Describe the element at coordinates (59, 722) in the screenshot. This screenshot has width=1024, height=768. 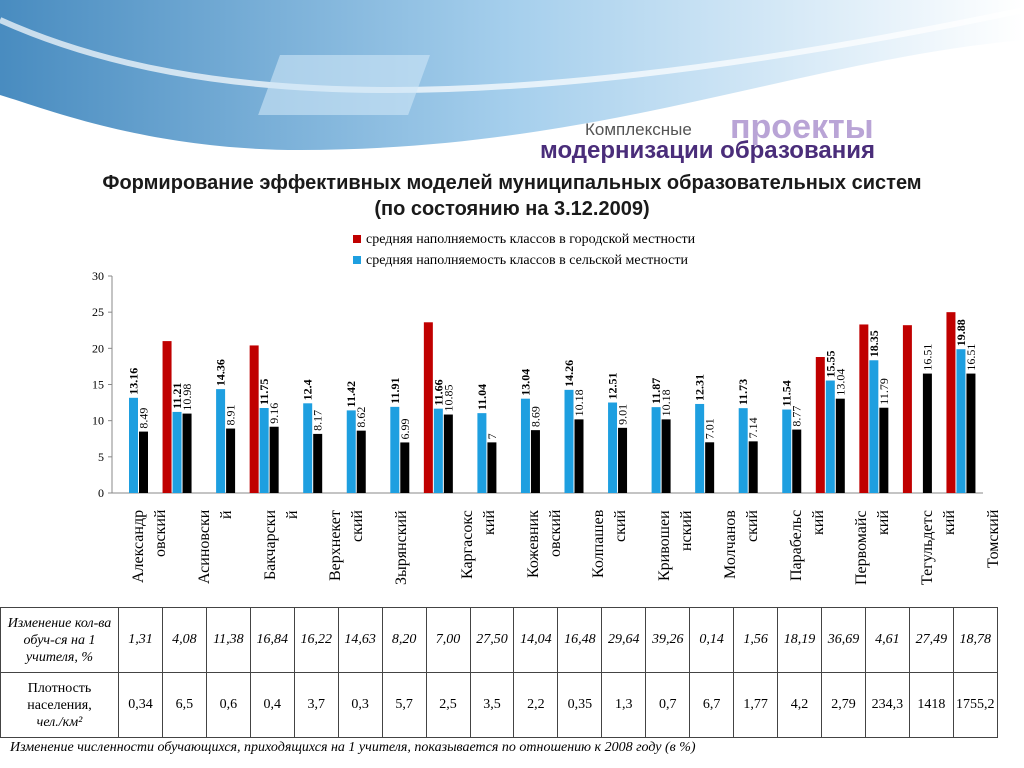
I see `row-label-unit: чел./км²` at that location.